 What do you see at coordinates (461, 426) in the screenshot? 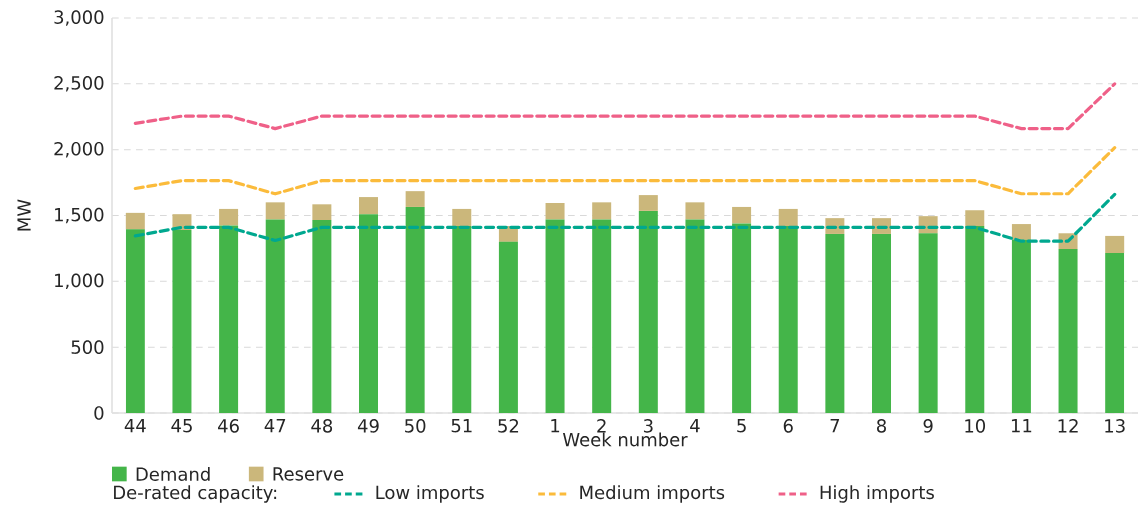
I see `x-tick-label: 51` at bounding box center [461, 426].